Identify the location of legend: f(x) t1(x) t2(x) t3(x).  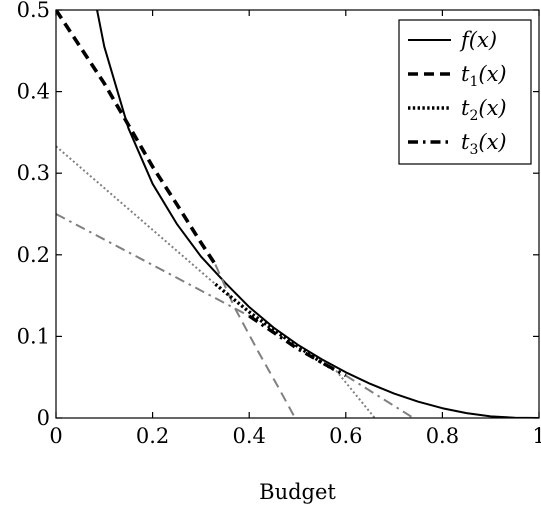
(465, 92).